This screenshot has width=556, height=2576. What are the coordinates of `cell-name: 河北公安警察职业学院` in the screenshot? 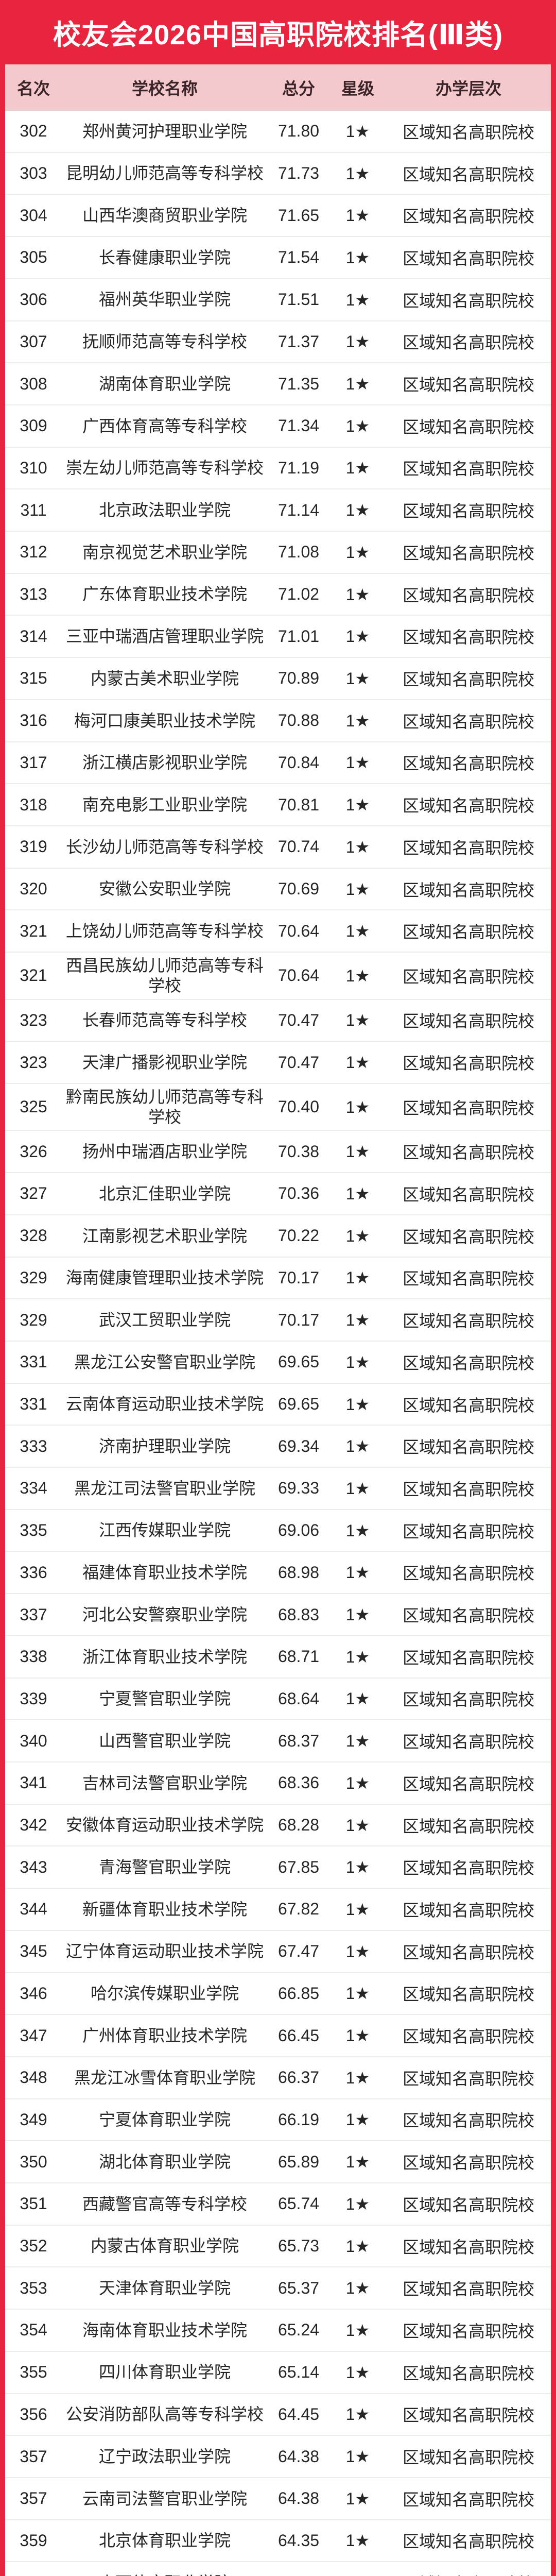 It's located at (164, 1614).